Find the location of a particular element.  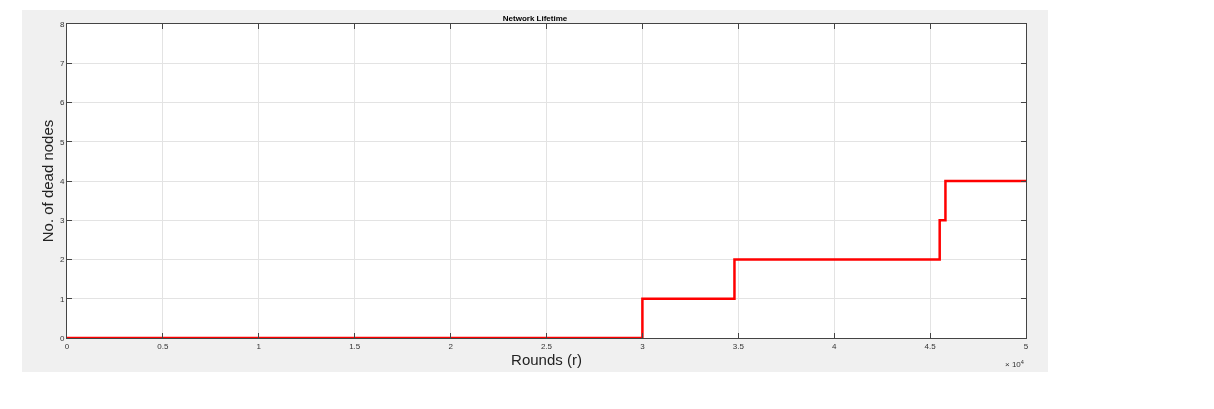

y-tick-label: 0 is located at coordinates (62, 338).